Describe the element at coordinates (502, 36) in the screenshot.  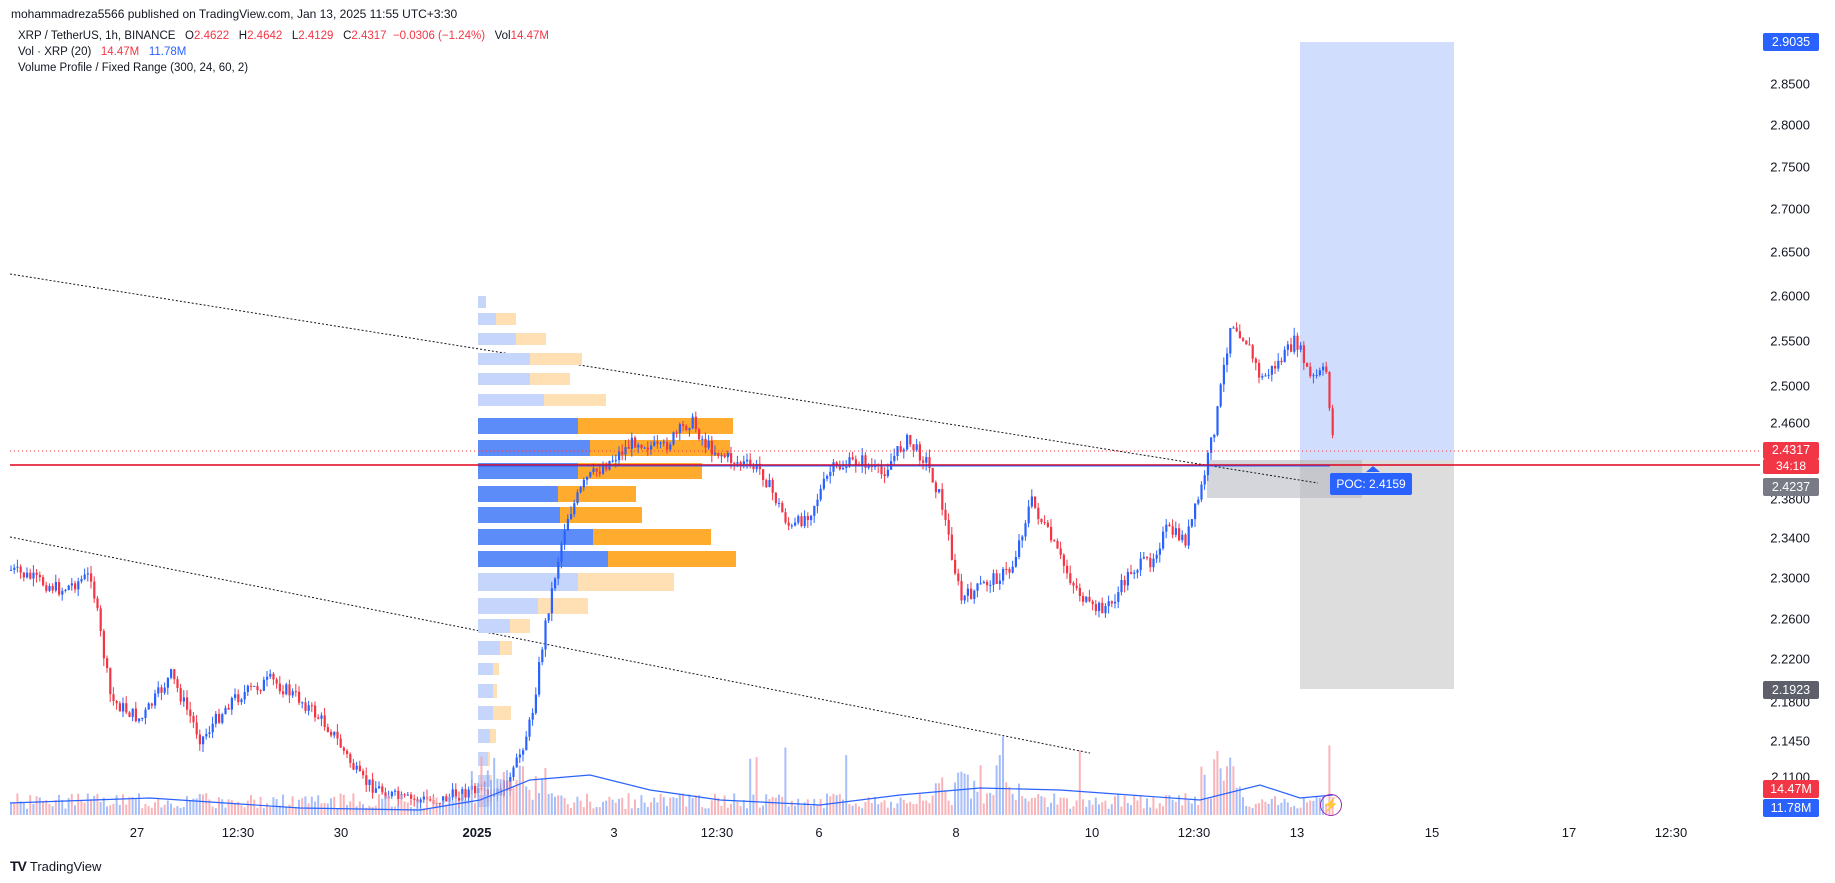
I see `vol-label: Vol` at that location.